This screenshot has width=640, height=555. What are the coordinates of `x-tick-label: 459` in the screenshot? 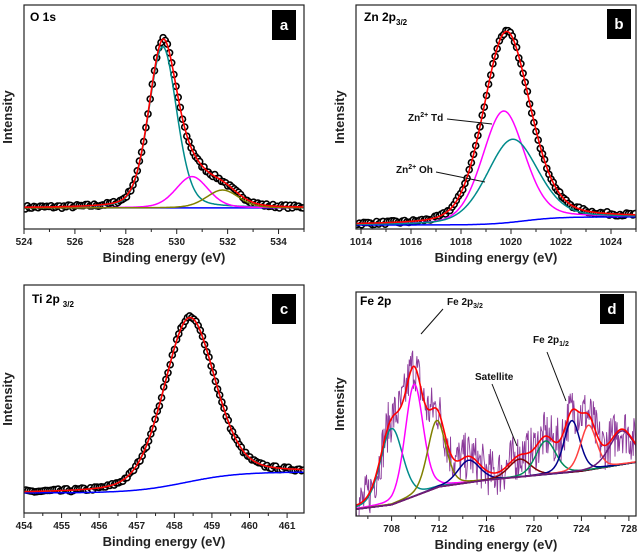 It's located at (212, 526).